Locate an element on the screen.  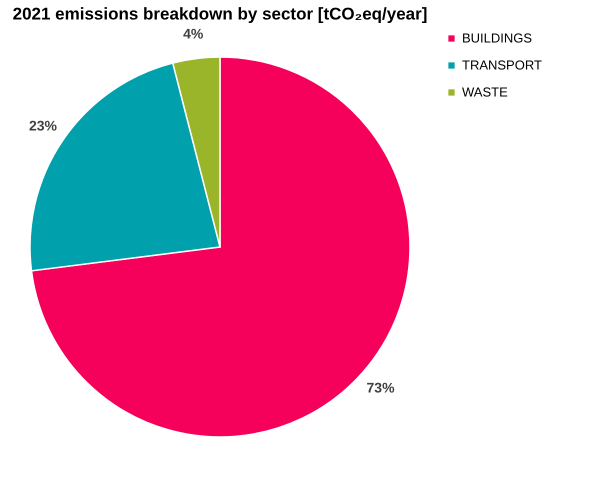
legend-label: BUILDINGS is located at coordinates (497, 38).